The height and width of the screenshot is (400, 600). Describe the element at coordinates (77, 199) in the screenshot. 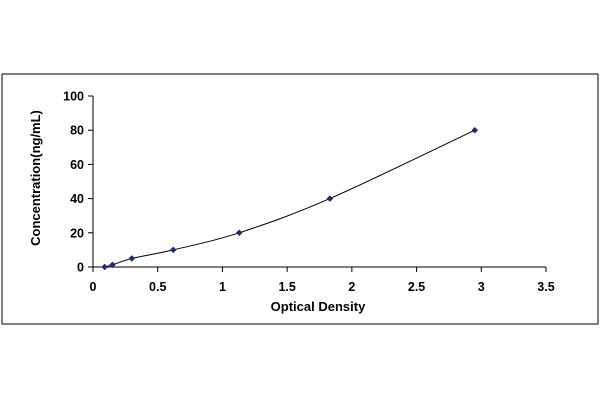

I see `y-tick-label: 40` at that location.